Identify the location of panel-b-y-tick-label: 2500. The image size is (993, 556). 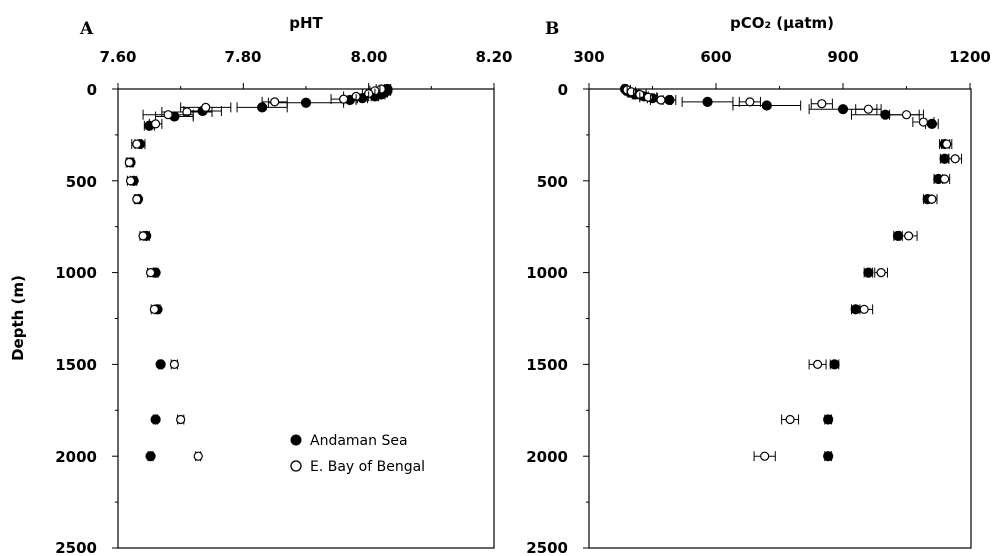
(547, 547).